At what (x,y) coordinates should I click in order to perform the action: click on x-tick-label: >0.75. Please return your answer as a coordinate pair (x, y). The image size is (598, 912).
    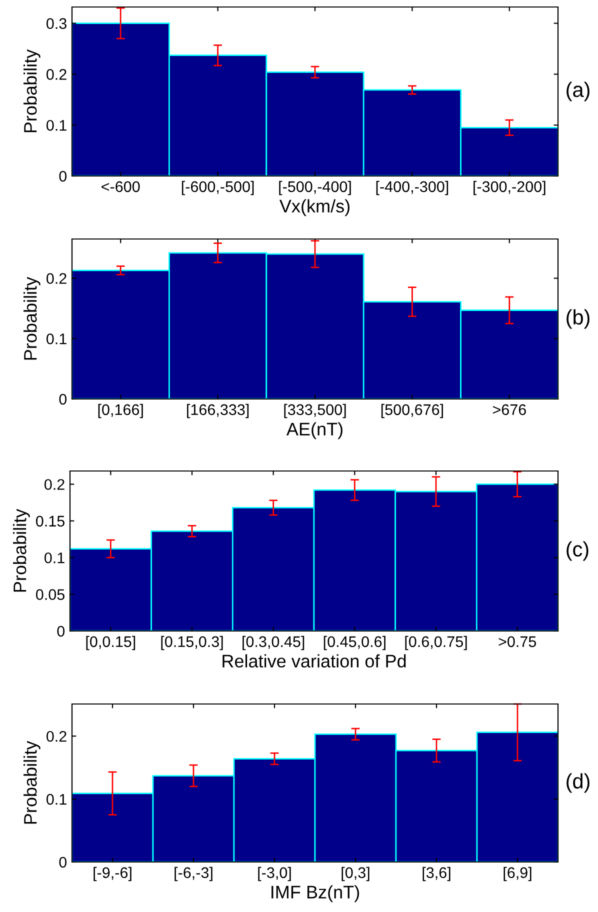
    Looking at the image, I should click on (517, 642).